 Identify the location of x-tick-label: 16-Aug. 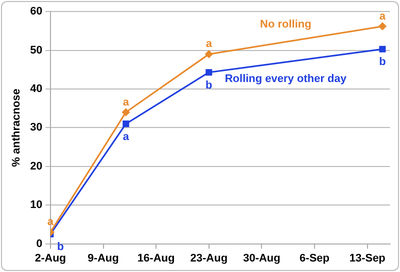
(156, 258).